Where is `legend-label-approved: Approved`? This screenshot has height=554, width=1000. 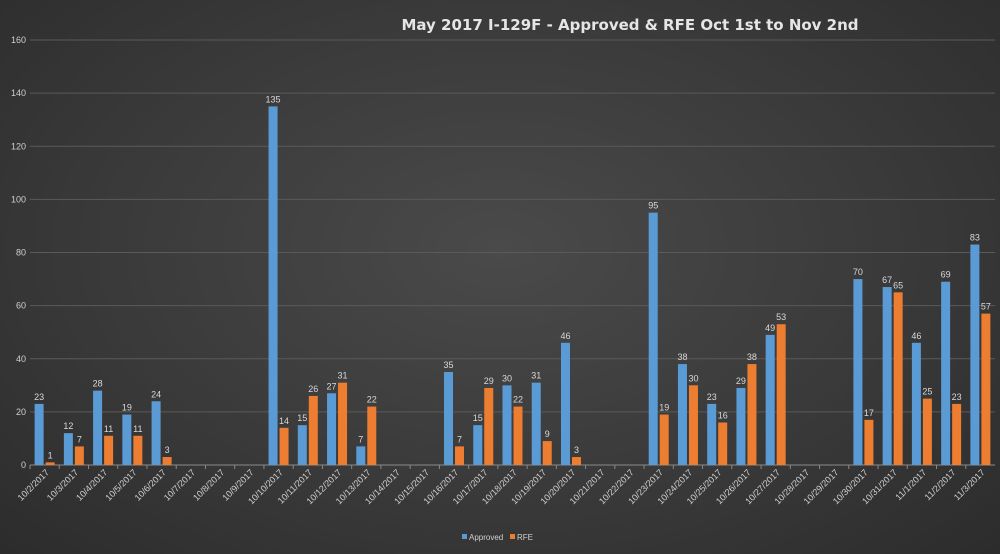 legend-label-approved: Approved is located at coordinates (486, 537).